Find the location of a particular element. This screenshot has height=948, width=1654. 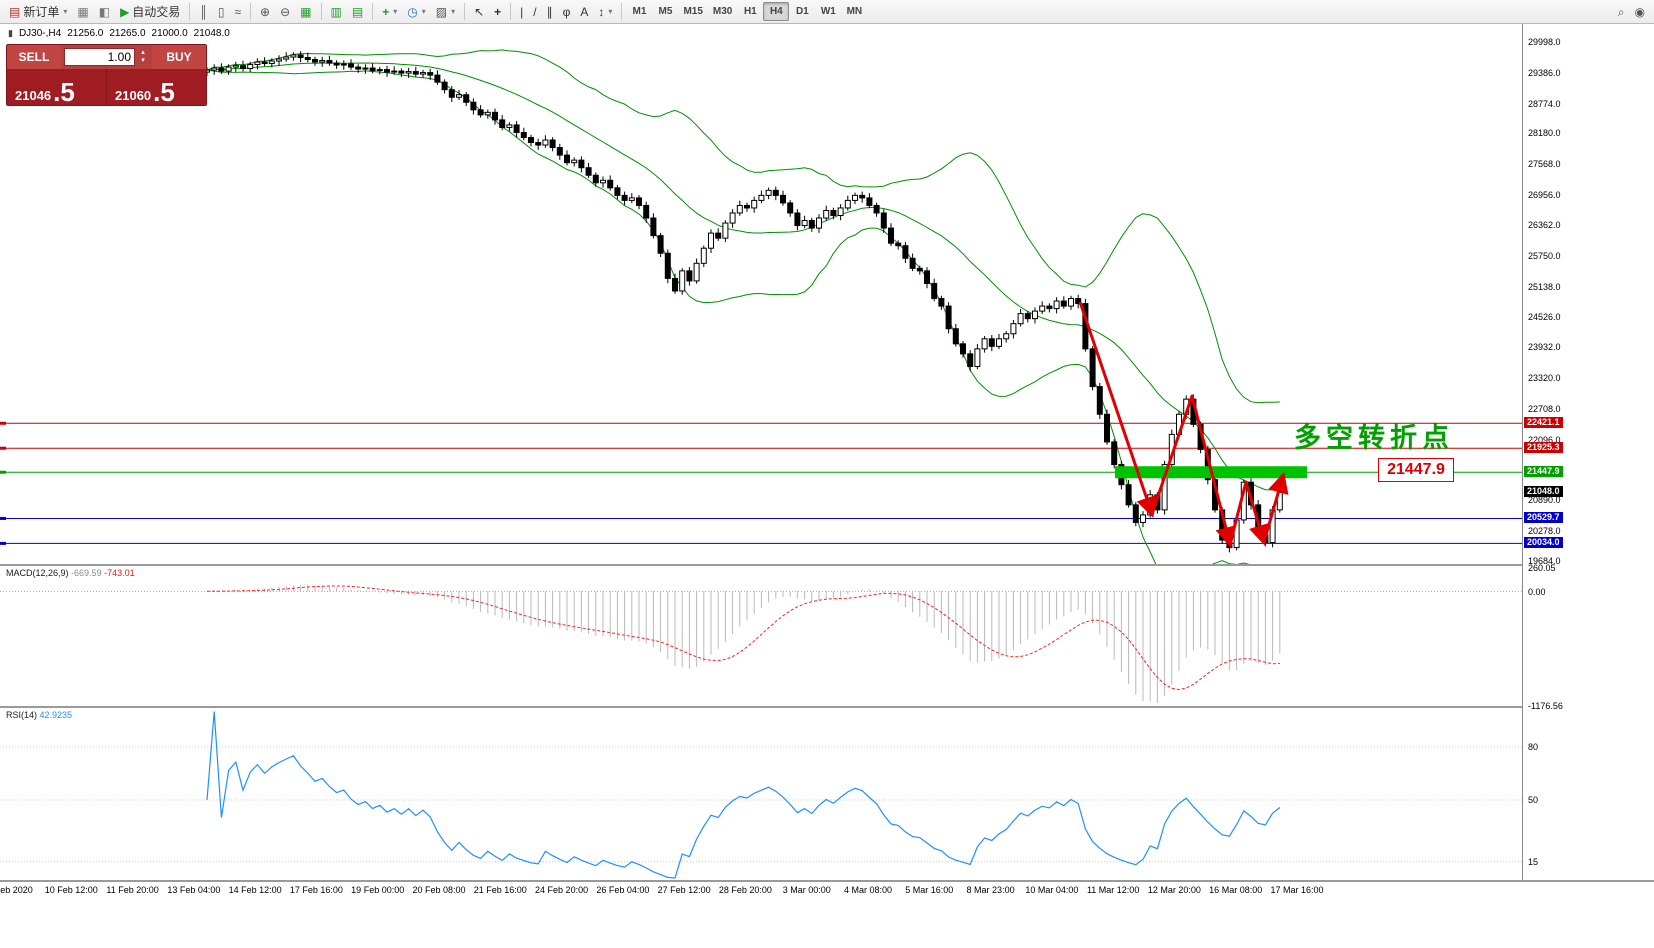

candlestick-chart-icon: ▯ is located at coordinates (221, 11).